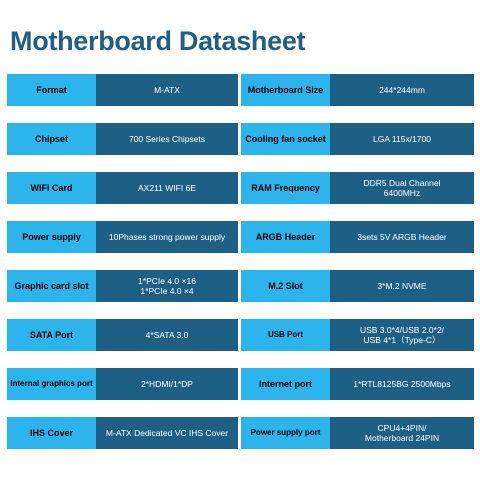 The image size is (480, 480). Describe the element at coordinates (402, 90) in the screenshot. I see `spec-value: 244*244mm` at that location.